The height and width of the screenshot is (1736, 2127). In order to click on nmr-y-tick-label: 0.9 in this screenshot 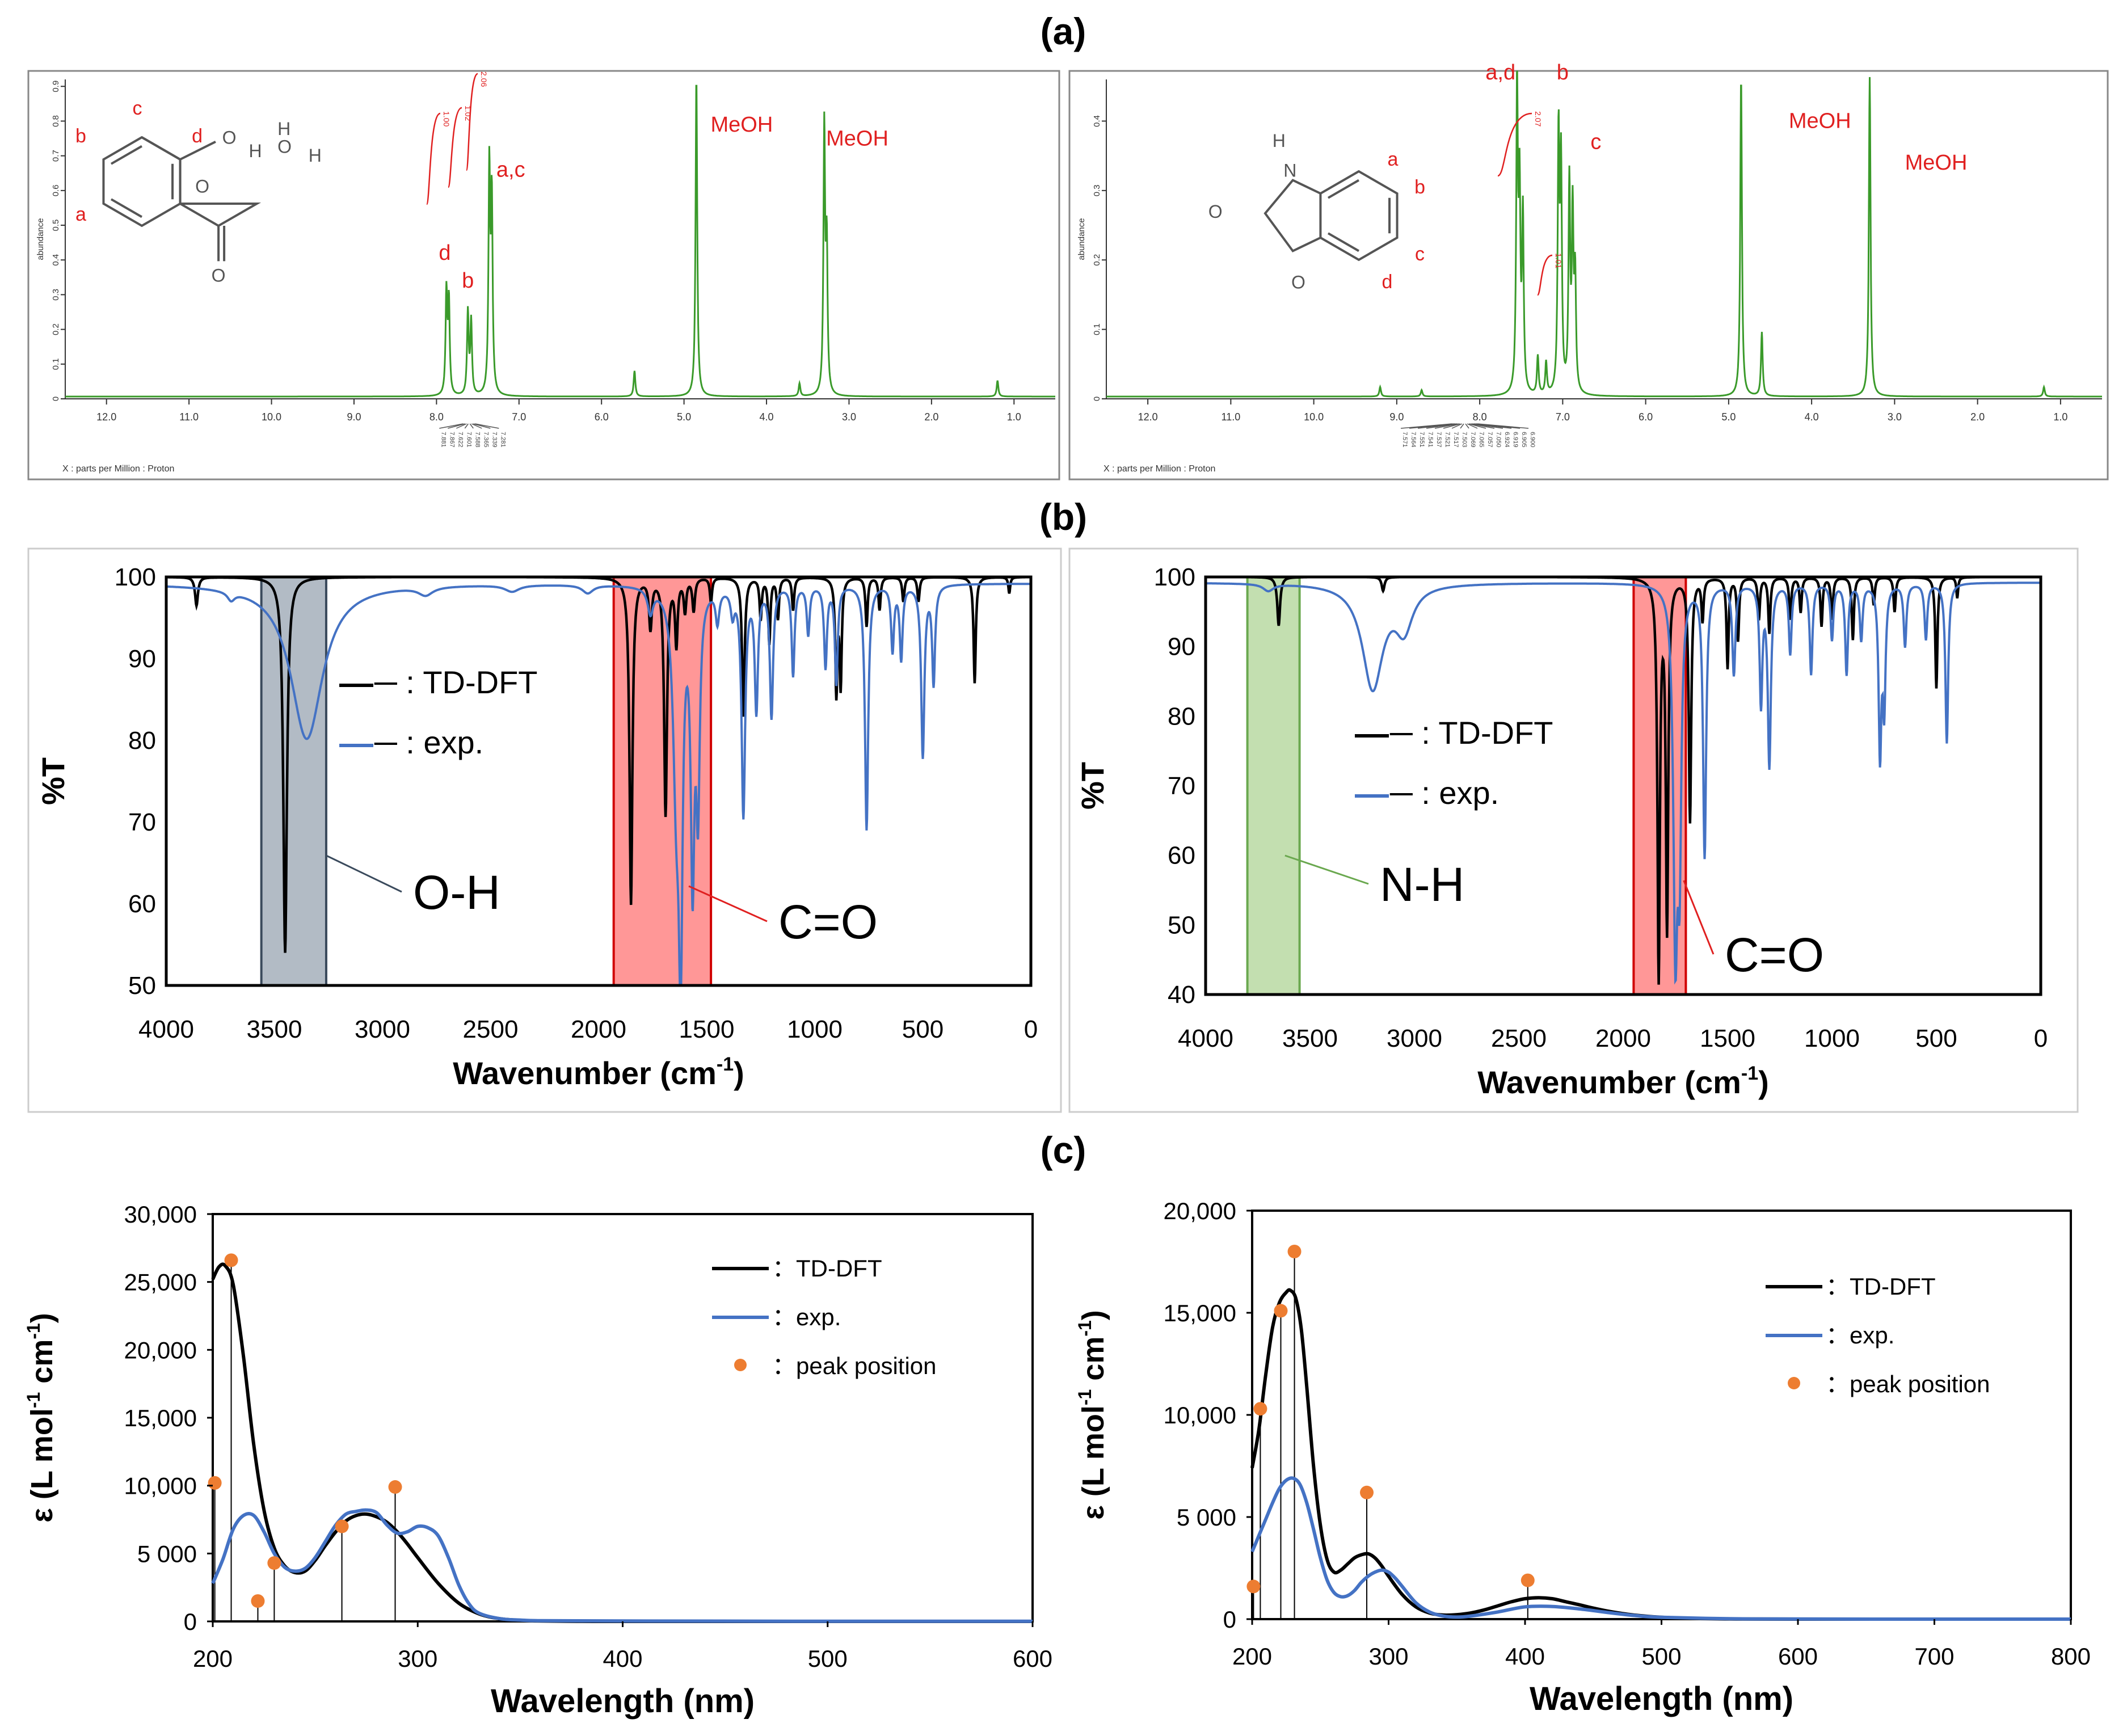, I will do `click(56, 86)`.